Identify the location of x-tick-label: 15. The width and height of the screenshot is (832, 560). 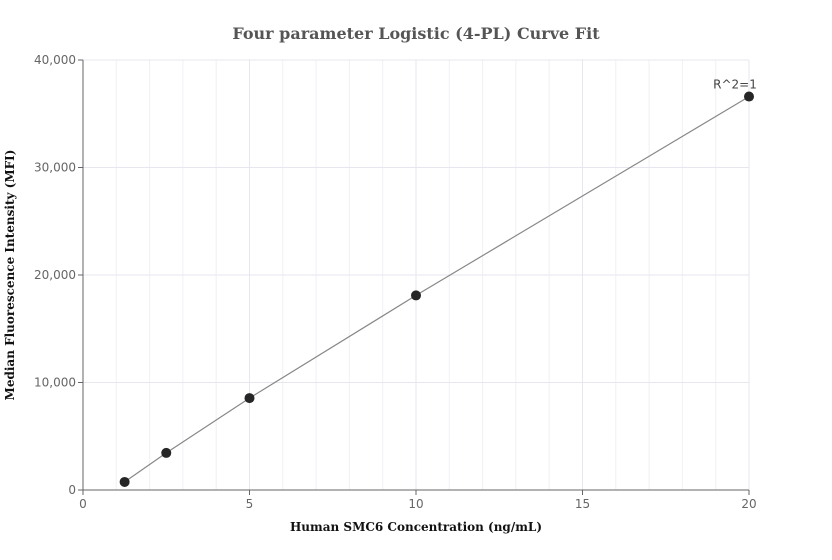
(582, 504).